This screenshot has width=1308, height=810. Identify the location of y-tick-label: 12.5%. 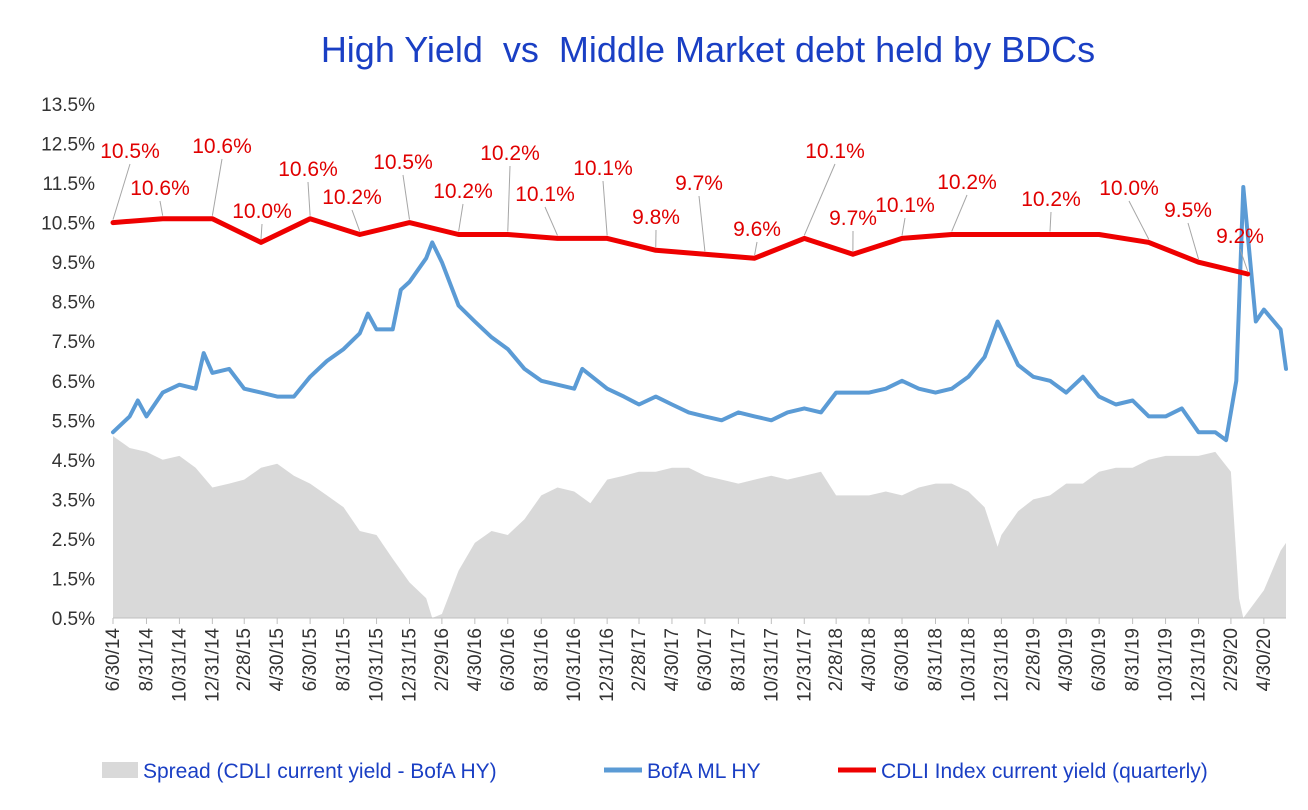
(68, 145).